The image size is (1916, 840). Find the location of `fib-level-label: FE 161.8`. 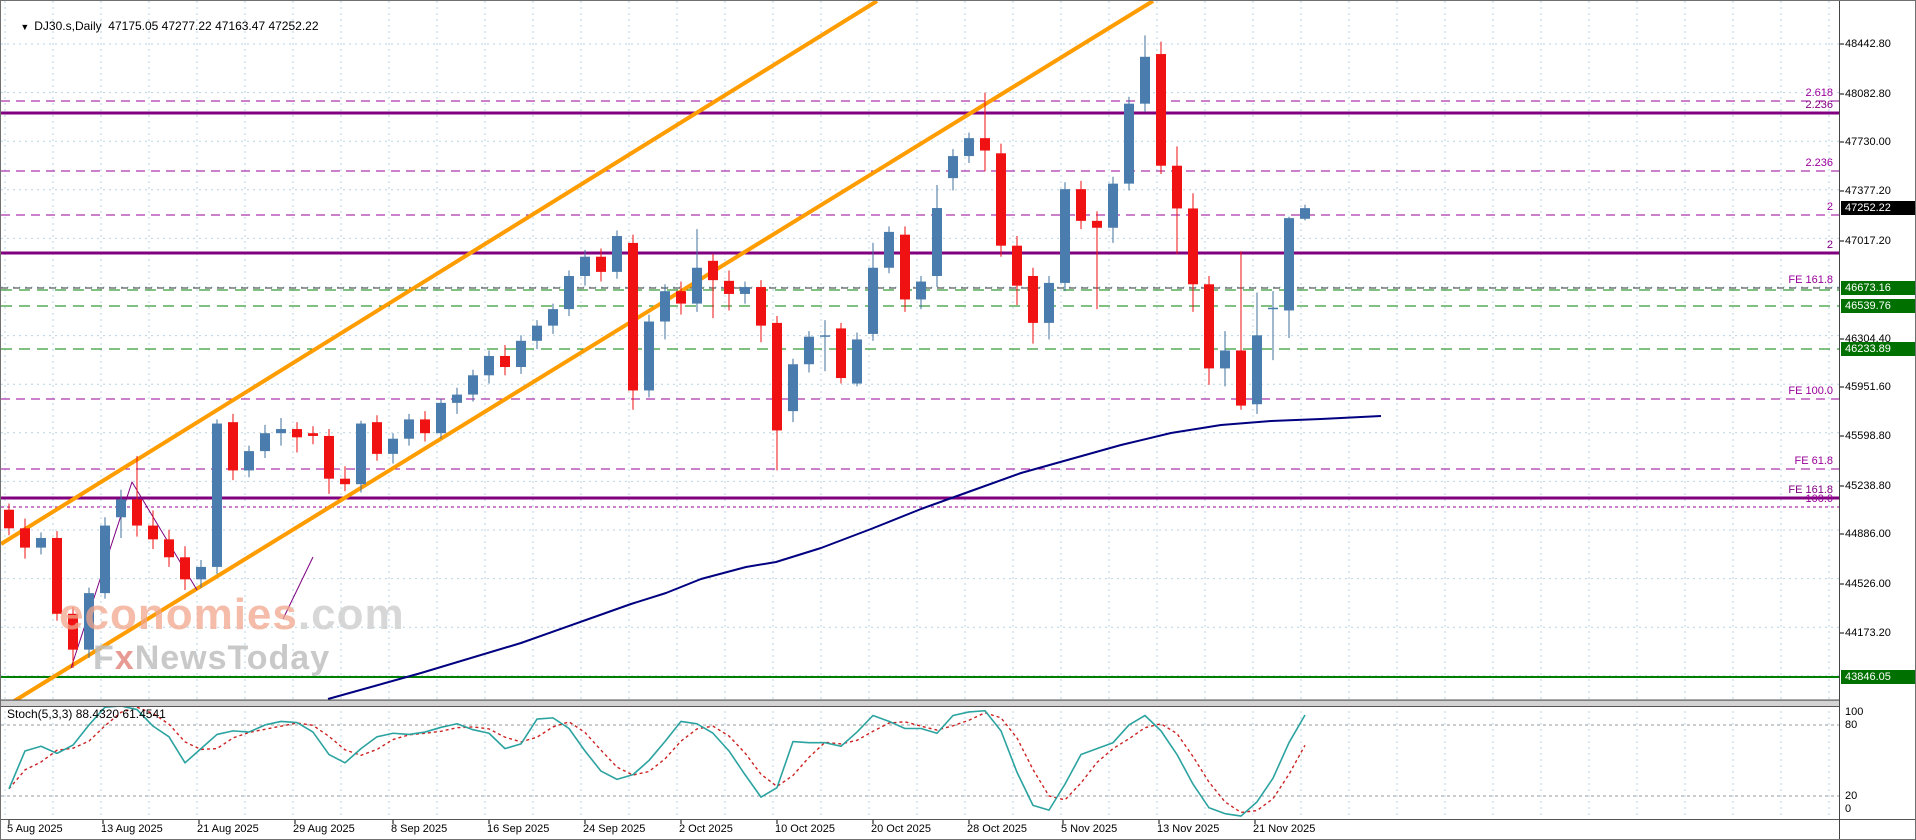

fib-level-label: FE 161.8 is located at coordinates (1810, 490).